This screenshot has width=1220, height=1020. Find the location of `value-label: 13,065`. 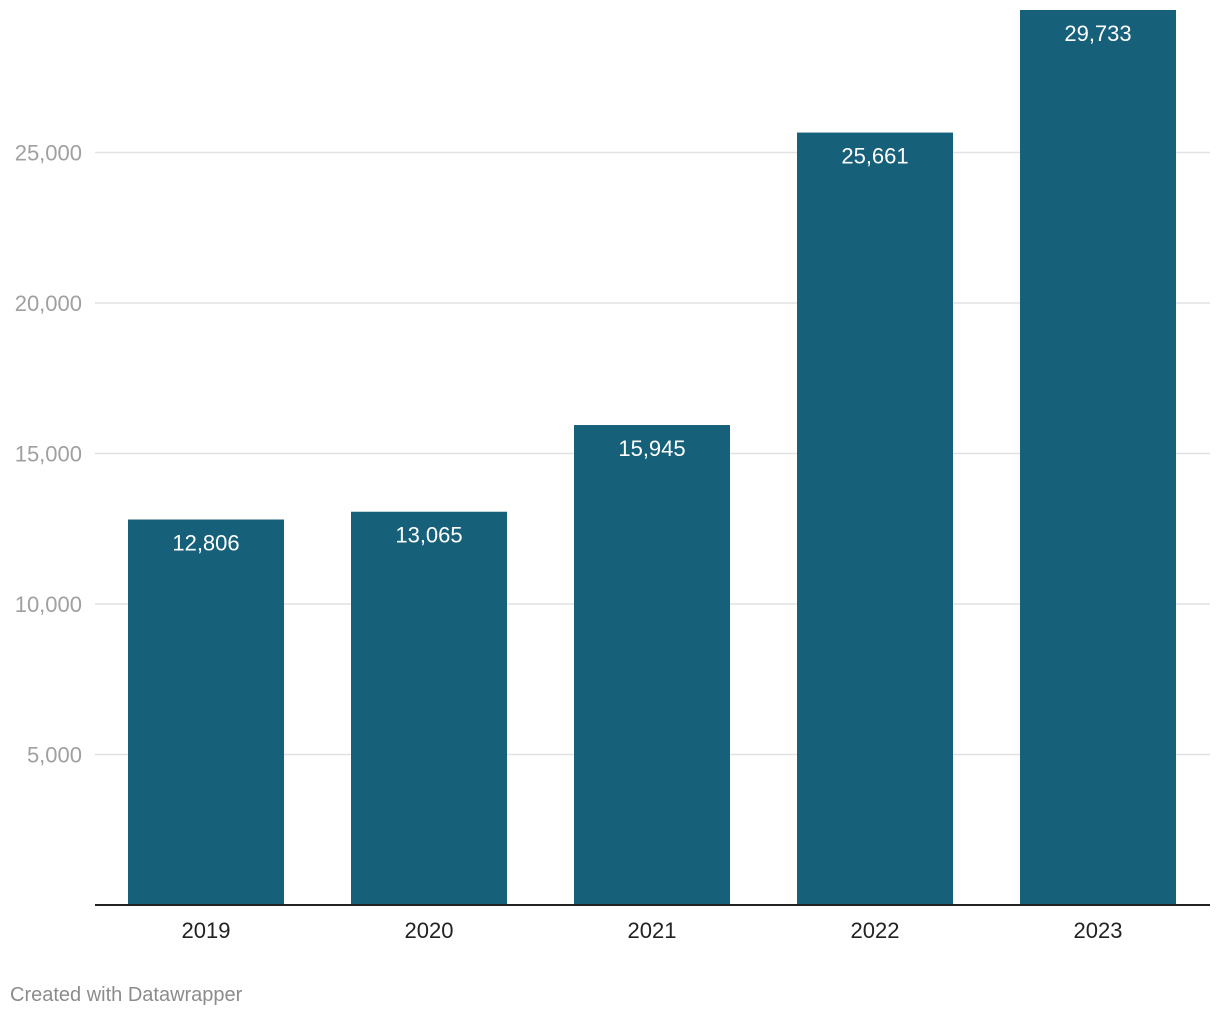

value-label: 13,065 is located at coordinates (428, 535).